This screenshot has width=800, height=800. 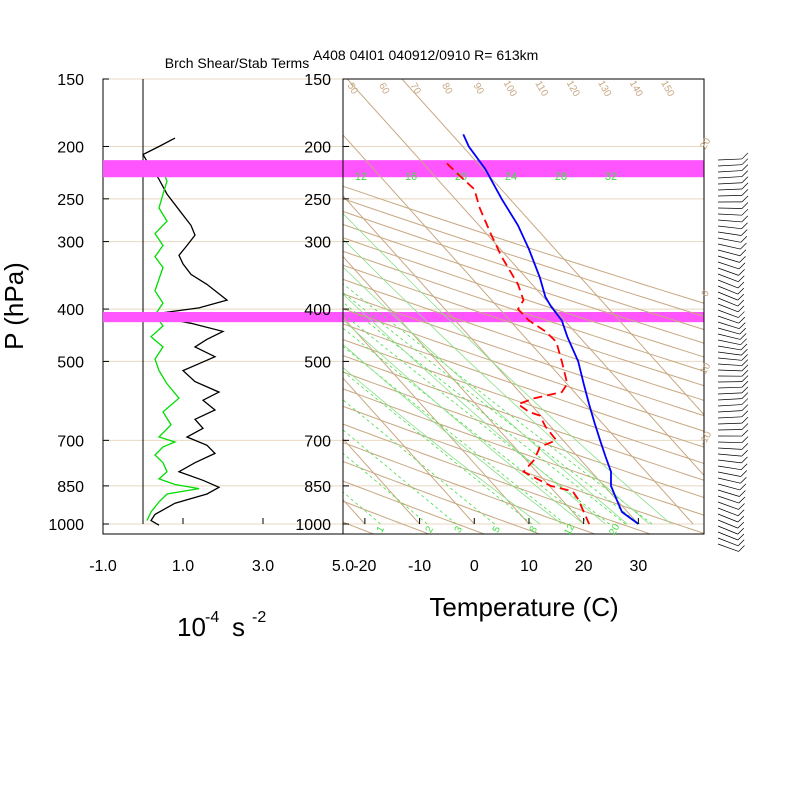 I want to click on mixing-ratio-label-bottom: 20, so click(x=614, y=530).